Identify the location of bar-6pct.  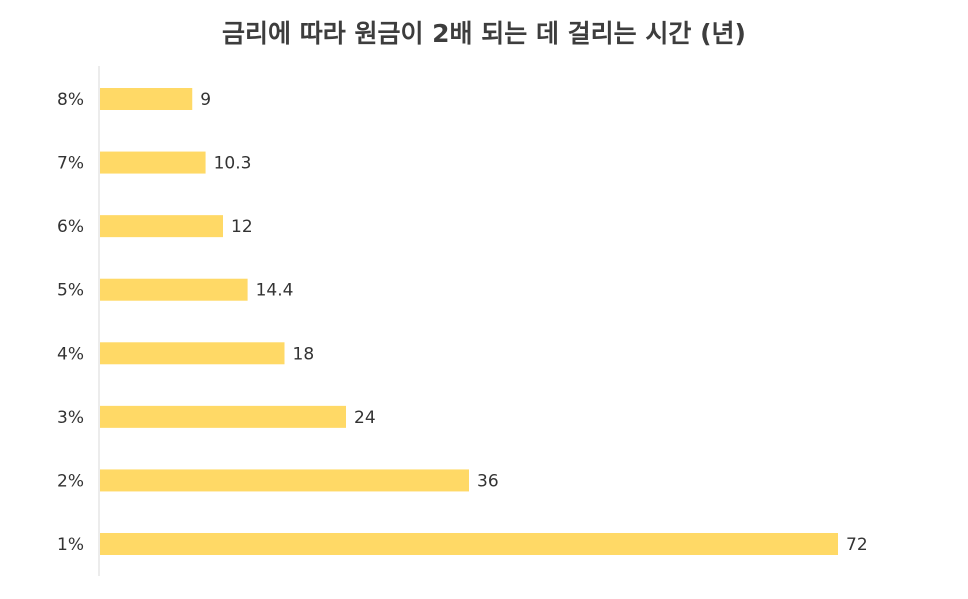
(161, 226).